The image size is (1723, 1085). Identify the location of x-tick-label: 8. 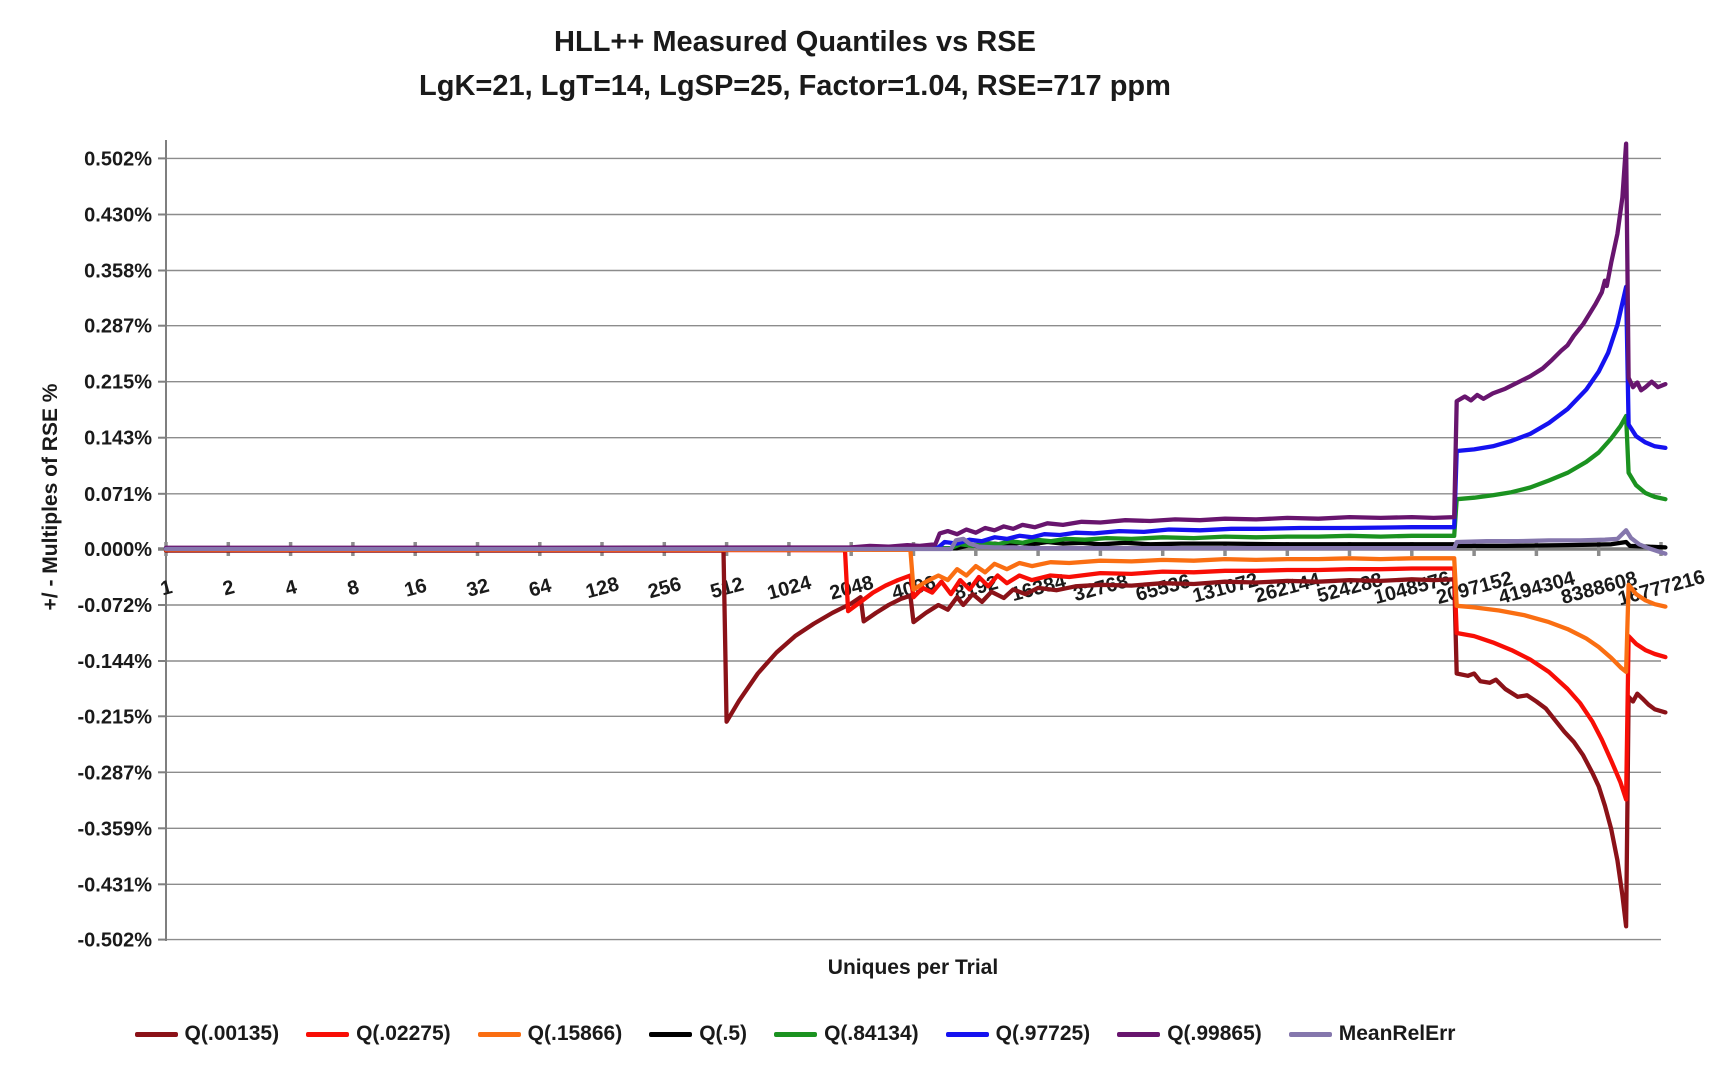
(353, 588).